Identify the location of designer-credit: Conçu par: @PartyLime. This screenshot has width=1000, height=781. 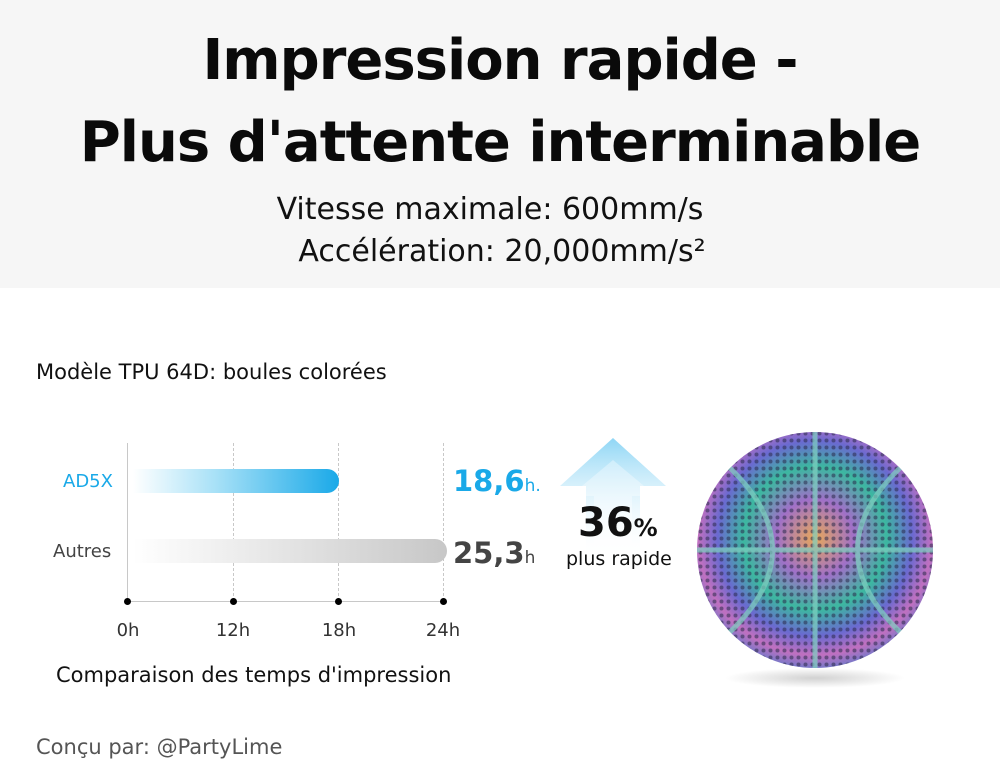
(159, 747).